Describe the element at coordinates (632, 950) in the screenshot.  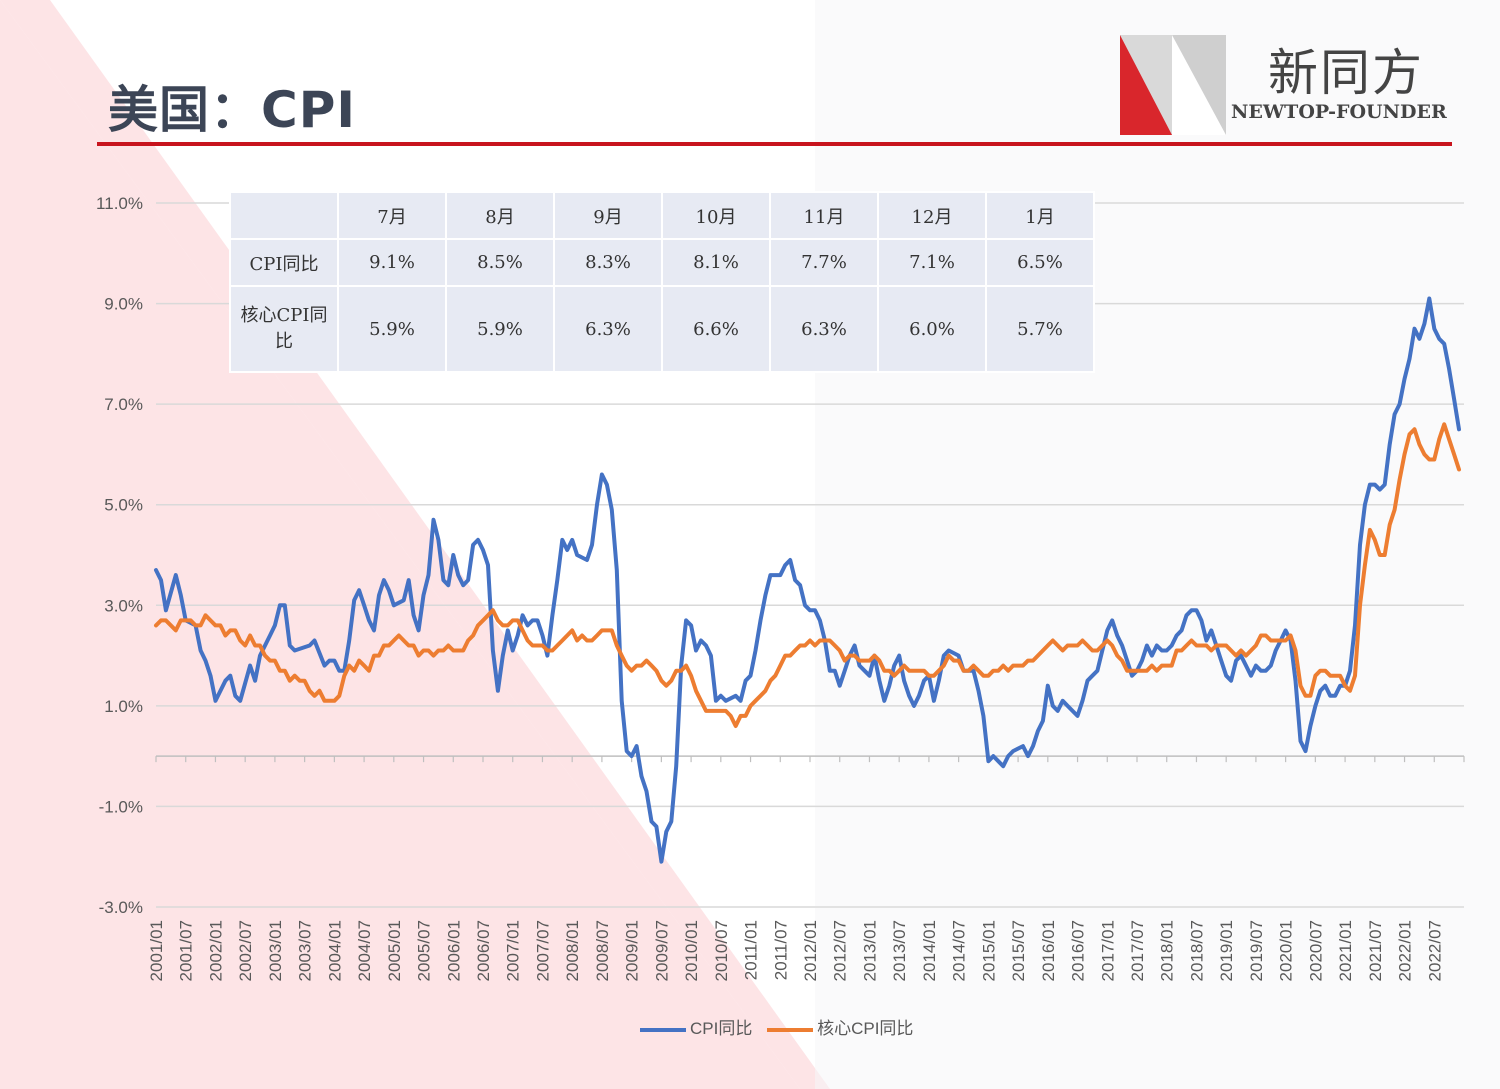
I see `x-tick-label: 2009/01` at that location.